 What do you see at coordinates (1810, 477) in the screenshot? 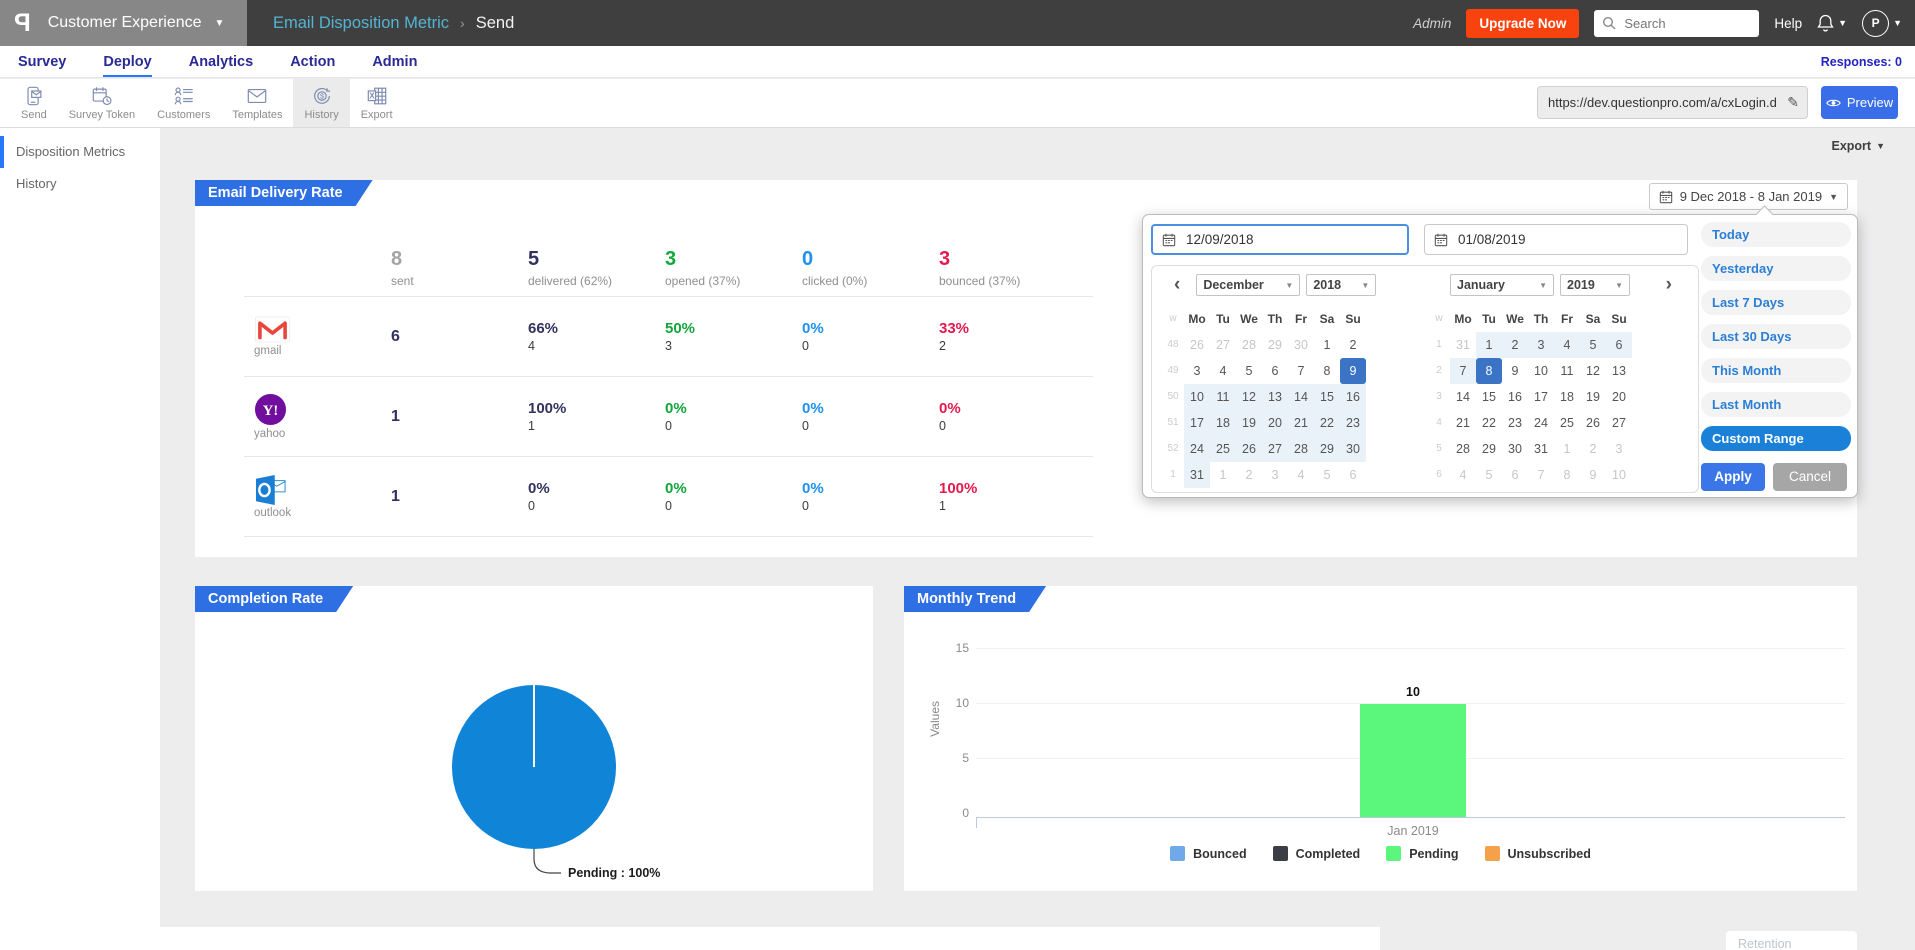
I see `cancel-button: Cancel` at bounding box center [1810, 477].